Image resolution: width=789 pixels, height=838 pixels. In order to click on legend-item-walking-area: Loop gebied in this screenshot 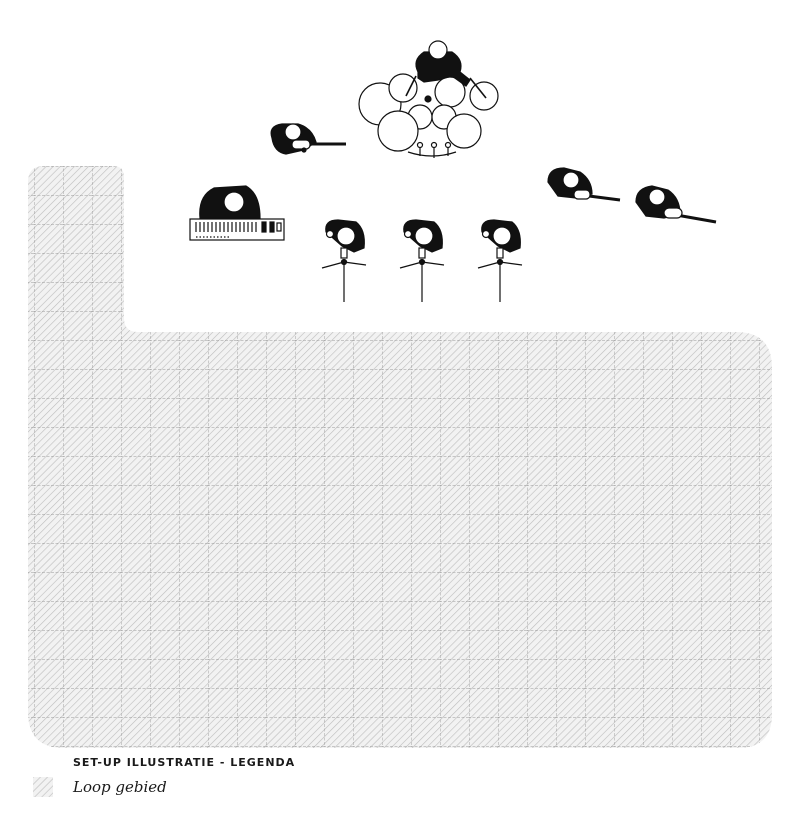, I will do `click(100, 787)`.